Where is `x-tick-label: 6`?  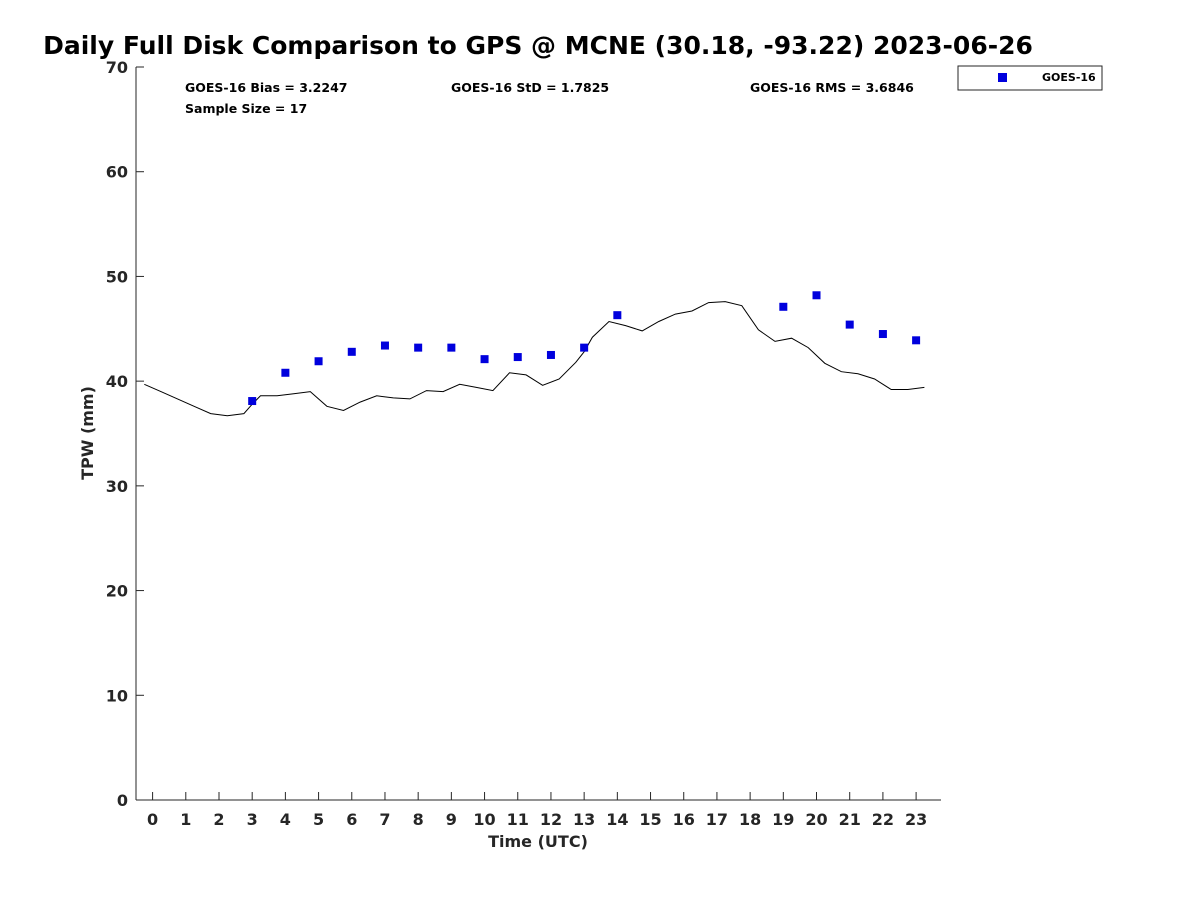
x-tick-label: 6 is located at coordinates (351, 819).